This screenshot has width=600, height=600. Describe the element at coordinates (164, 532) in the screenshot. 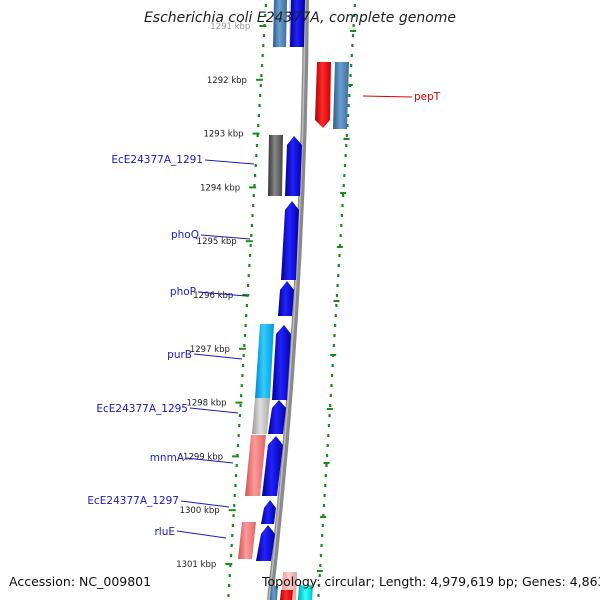

I see `gene-label-rlue: rluE` at that location.